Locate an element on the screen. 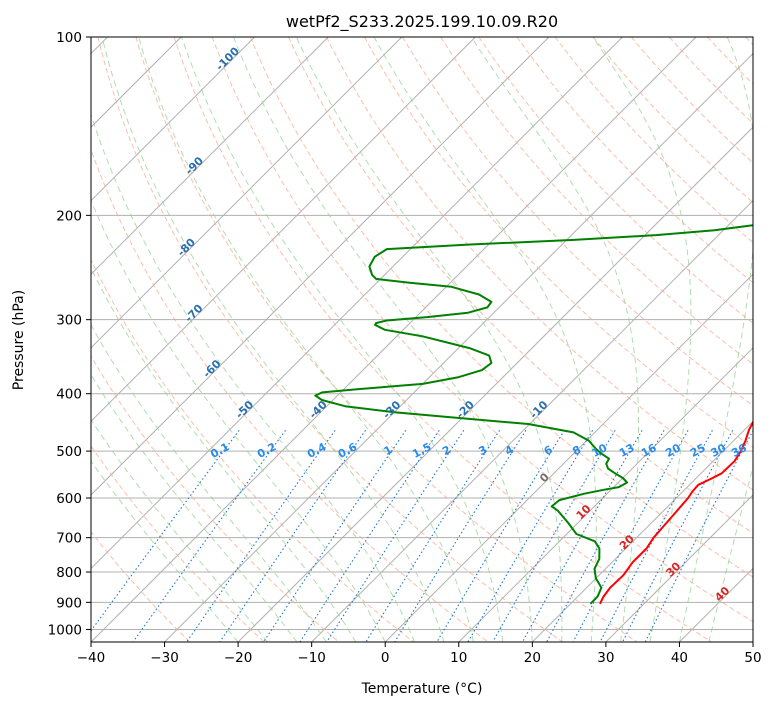 The height and width of the screenshot is (708, 775). y-tick-label: 900 is located at coordinates (69, 603).